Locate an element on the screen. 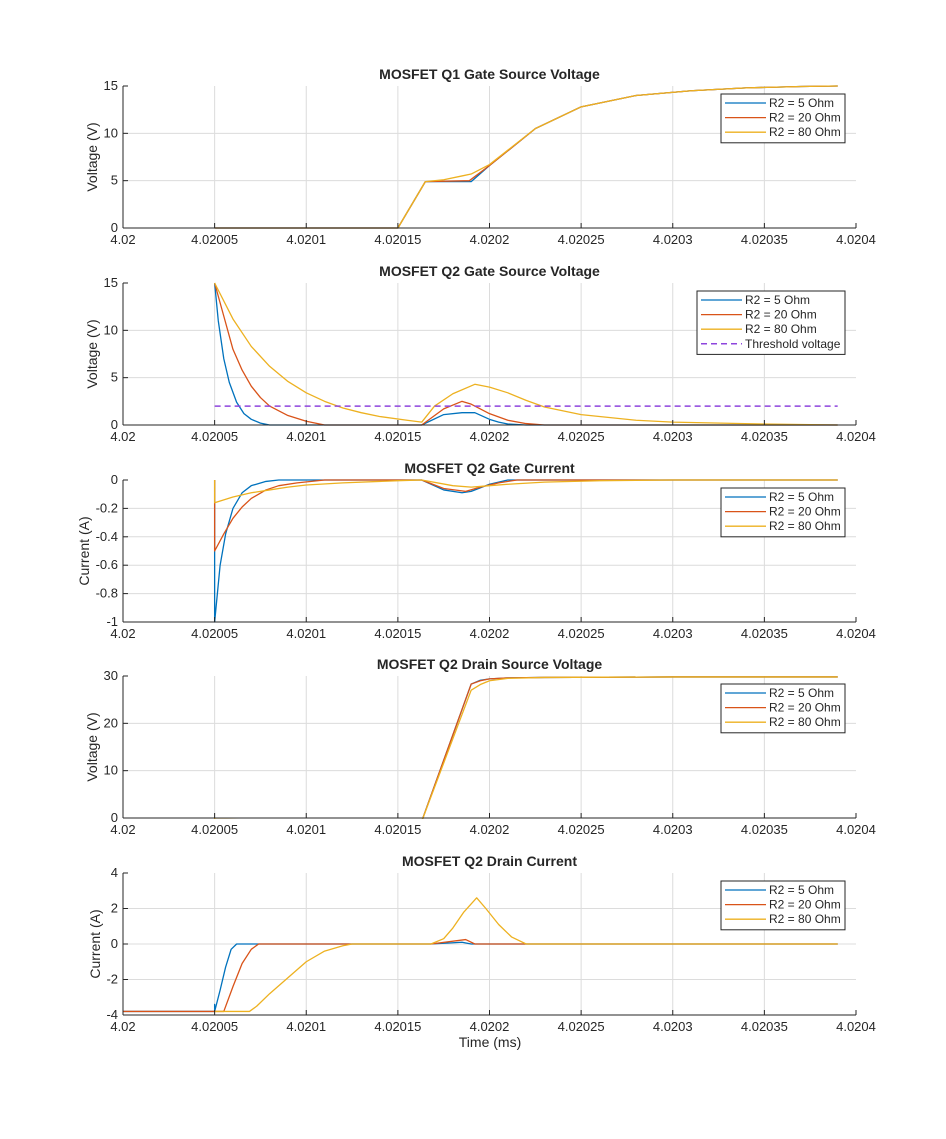 The height and width of the screenshot is (1139, 946). y-tick-label: 2 is located at coordinates (114, 908).